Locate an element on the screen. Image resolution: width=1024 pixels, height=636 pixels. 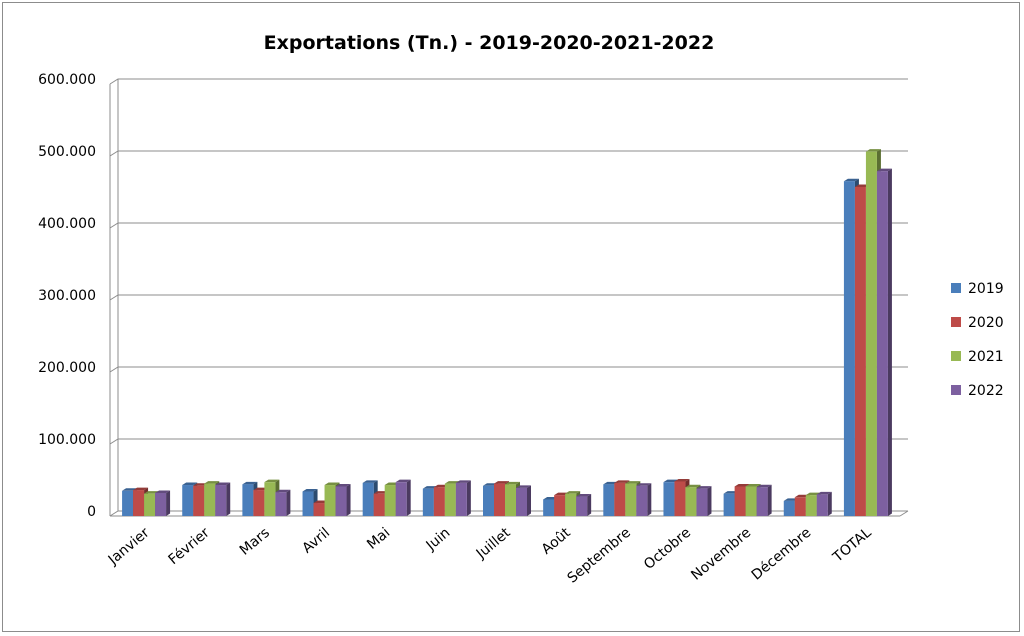
x-tick-label: Février is located at coordinates (189, 546).